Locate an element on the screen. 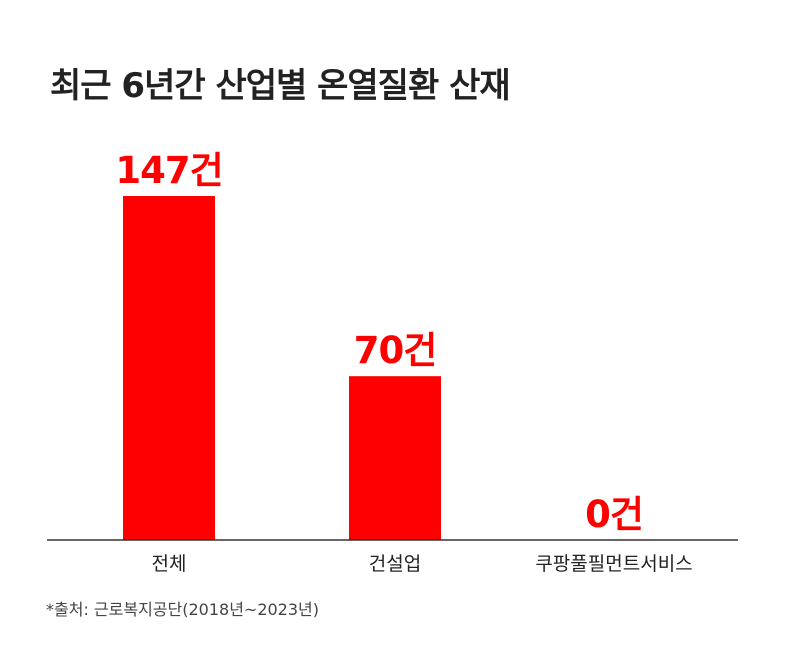  source-note: *출처: 근로복지공단(2018년~2023년) is located at coordinates (183, 609).